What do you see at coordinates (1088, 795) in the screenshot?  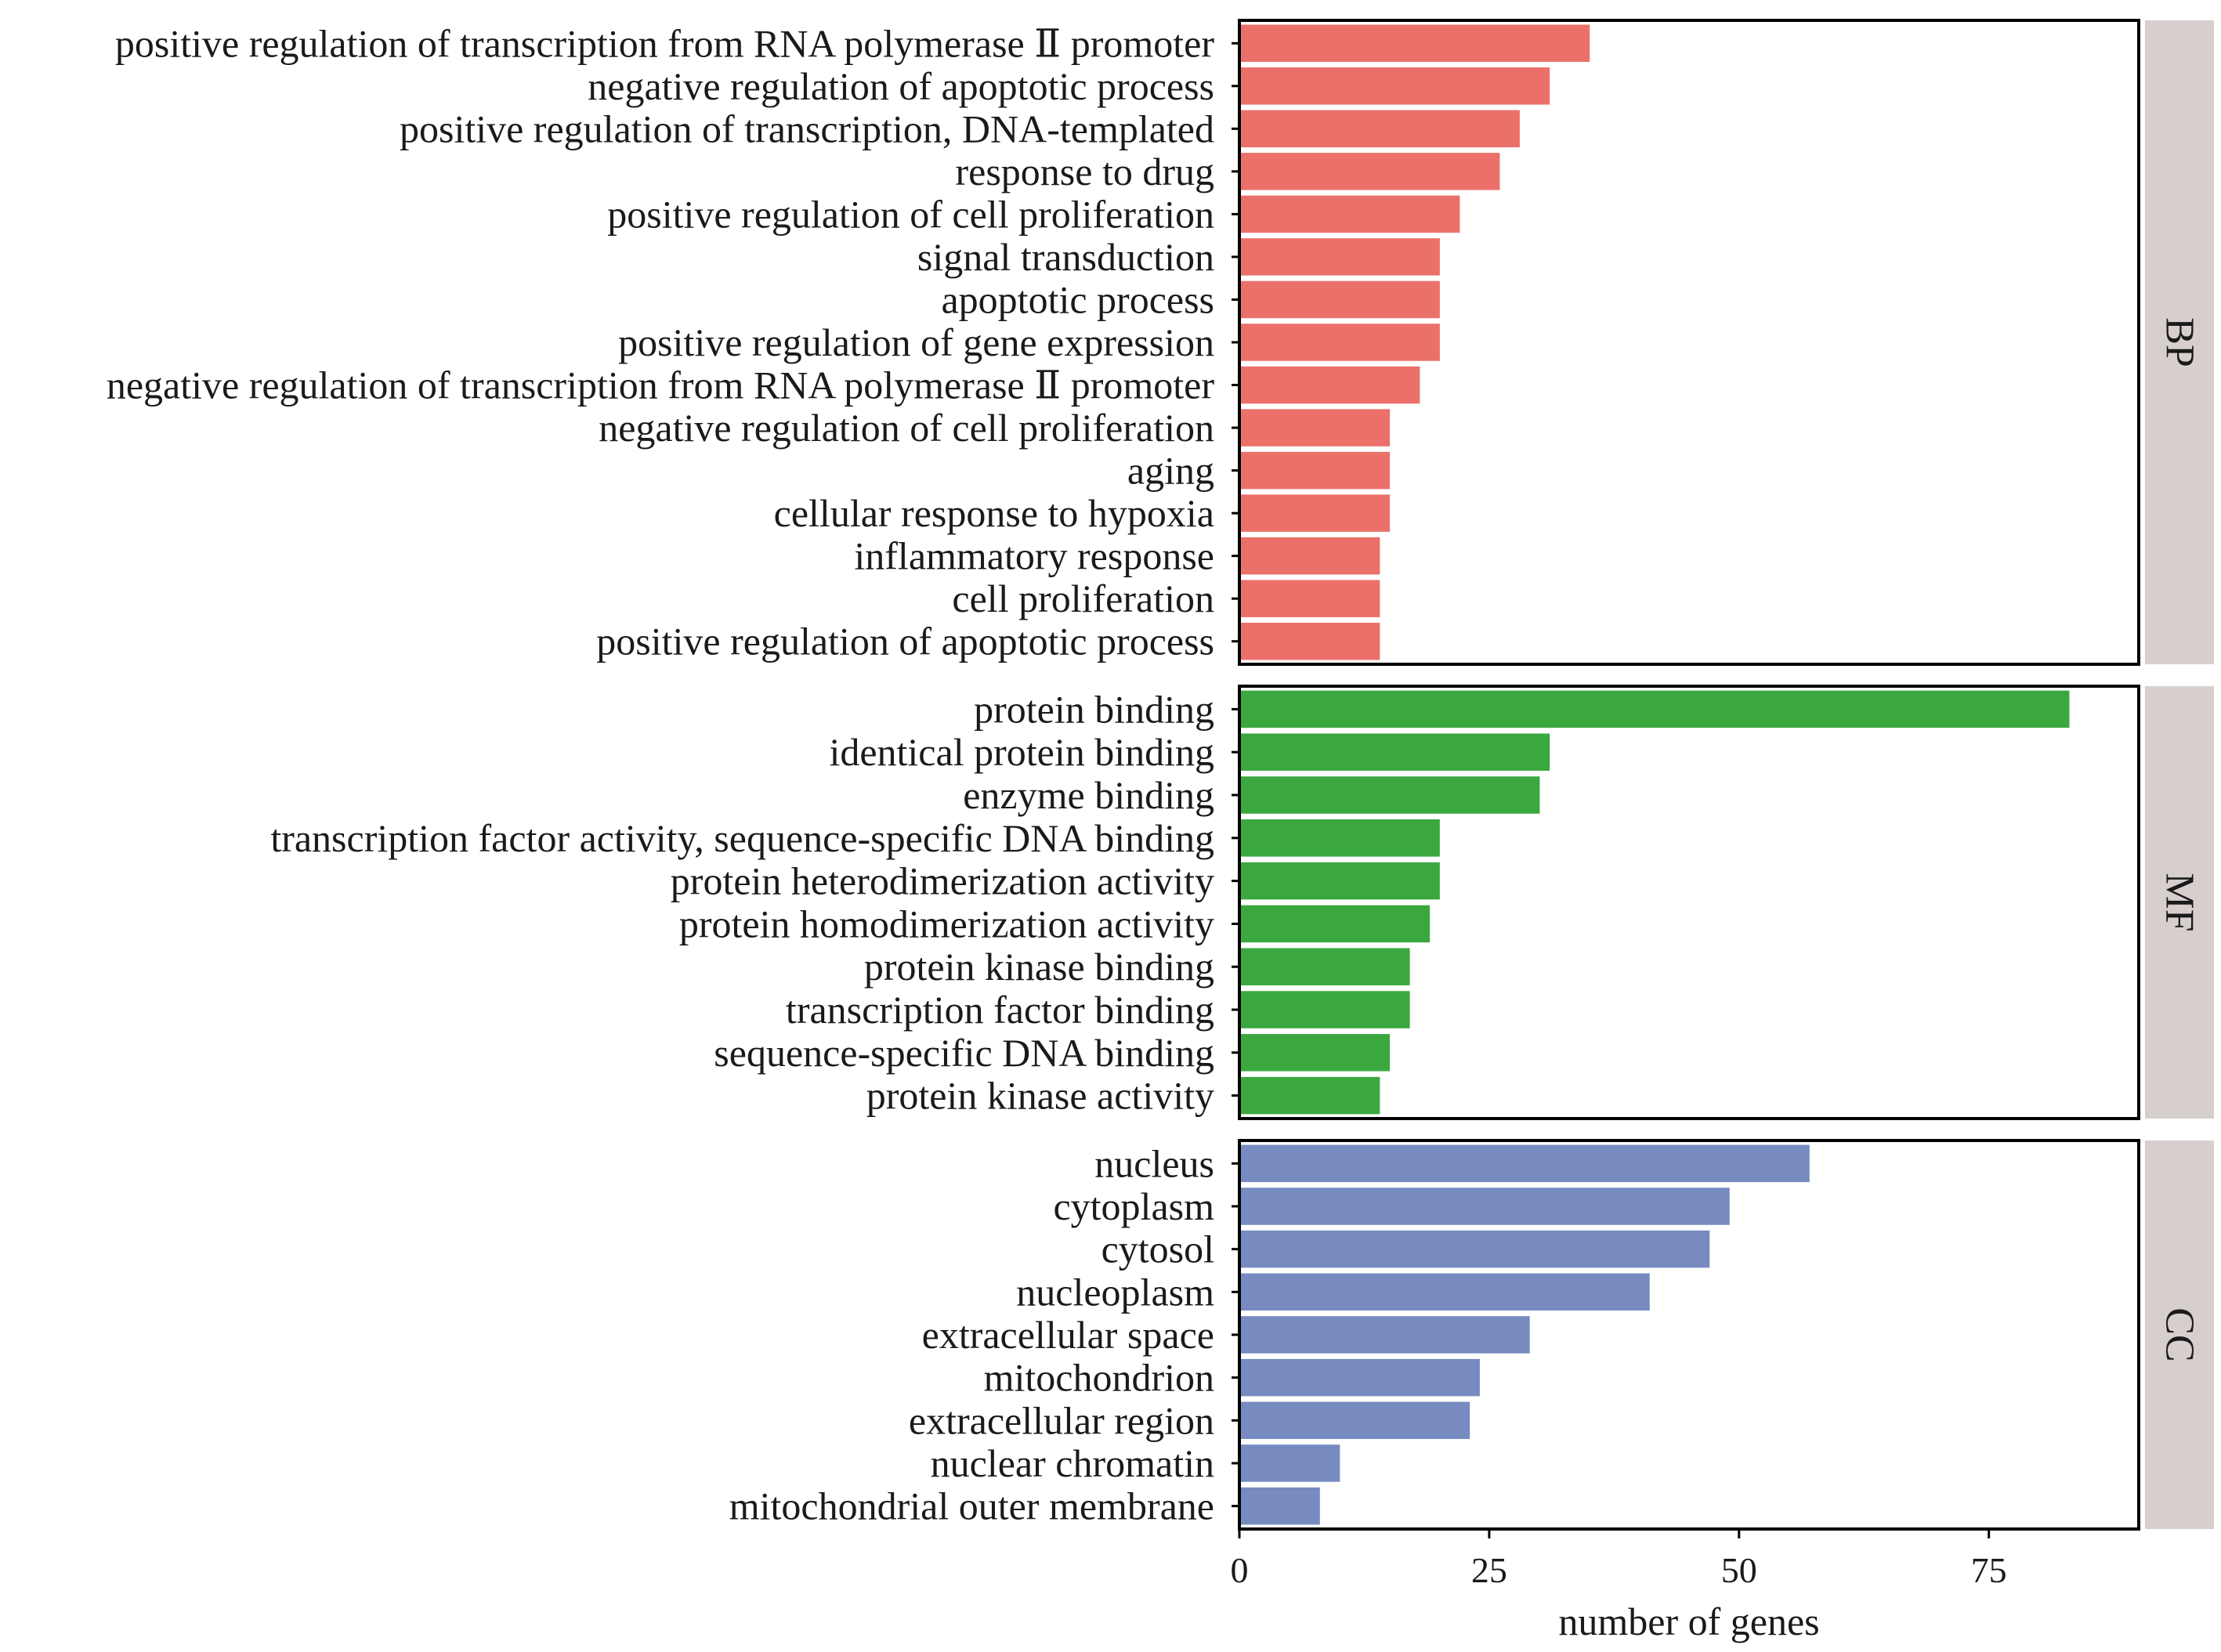 I see `category-label-mf-2: enzyme binding` at bounding box center [1088, 795].